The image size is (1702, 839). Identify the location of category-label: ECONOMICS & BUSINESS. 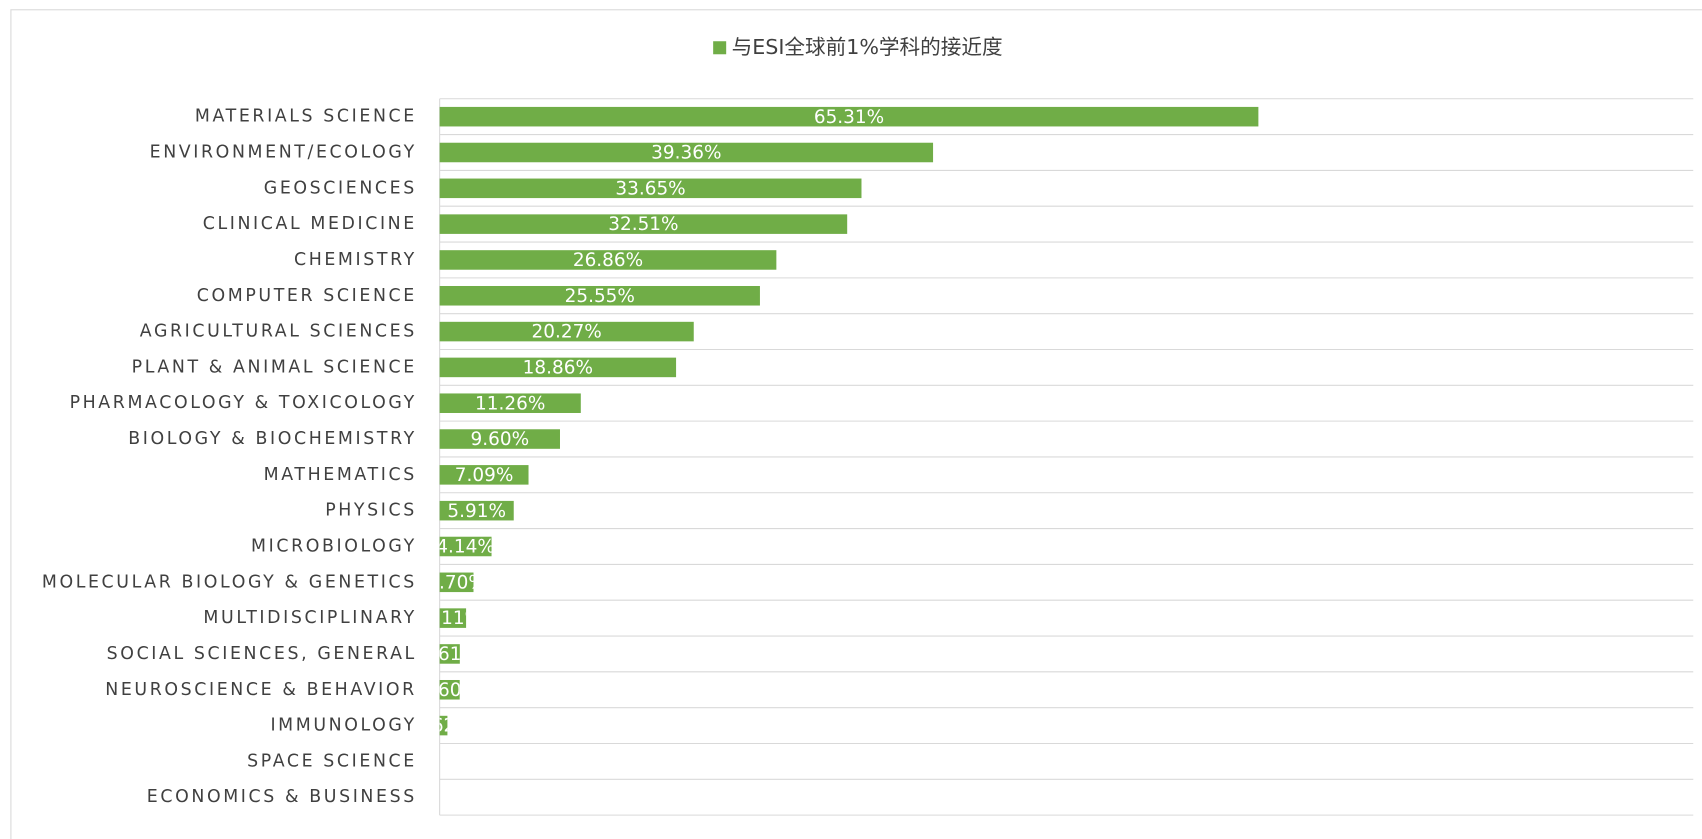
(282, 797).